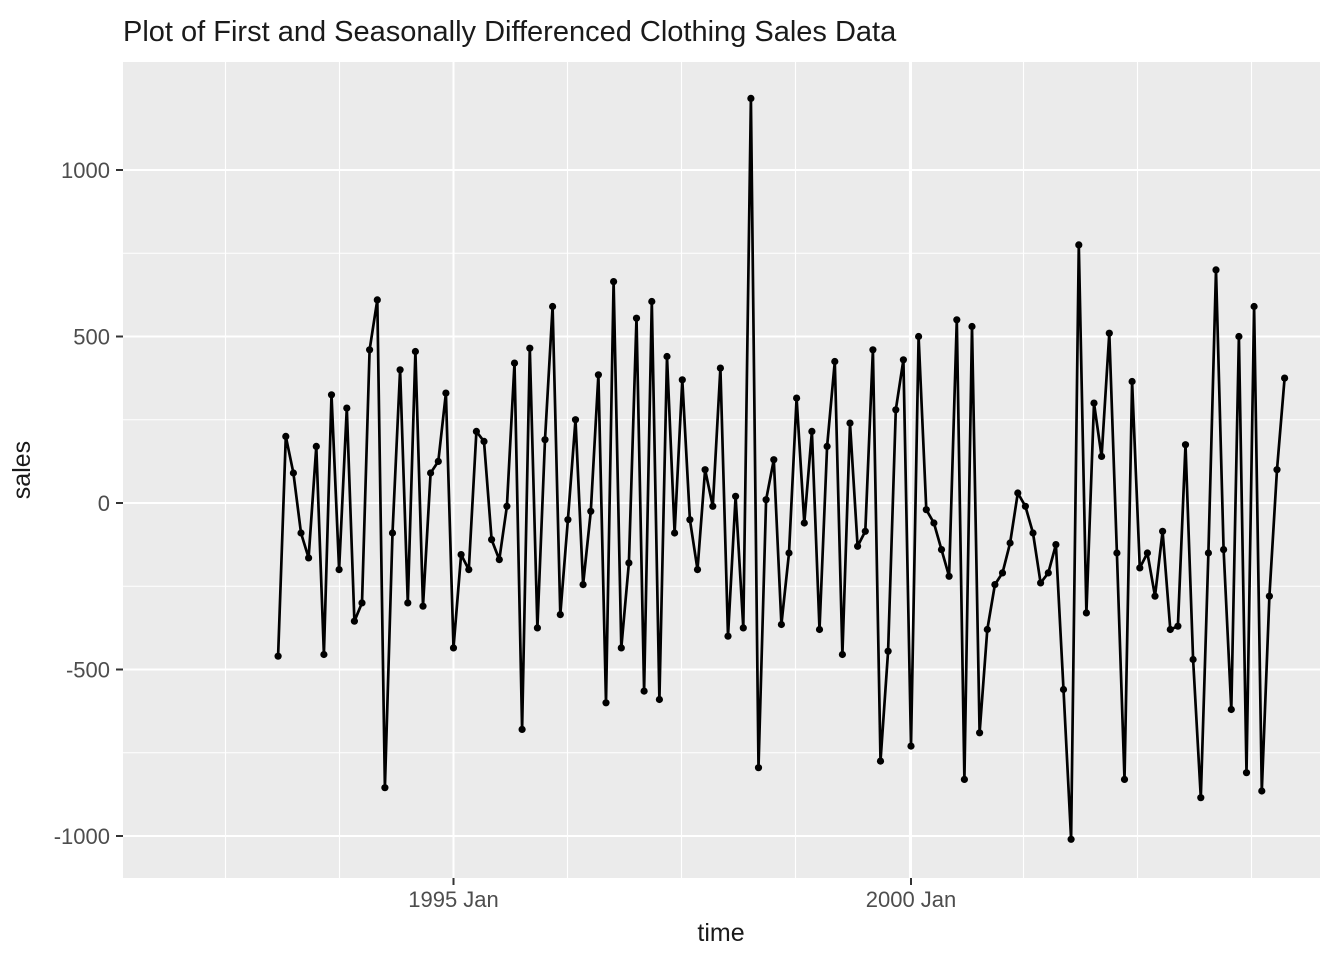 This screenshot has width=1344, height=960. What do you see at coordinates (91, 336) in the screenshot?
I see `y-tick-label: 500` at bounding box center [91, 336].